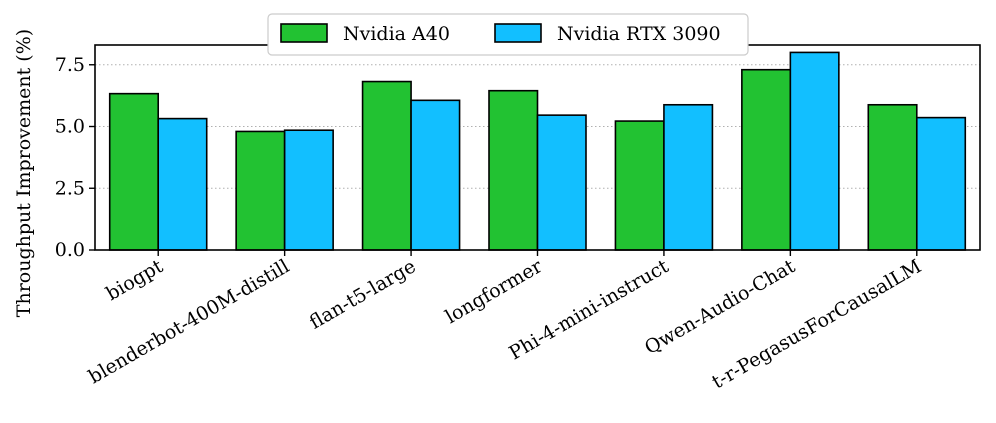  I want to click on y-tick-label: 7.5, so click(70, 65).